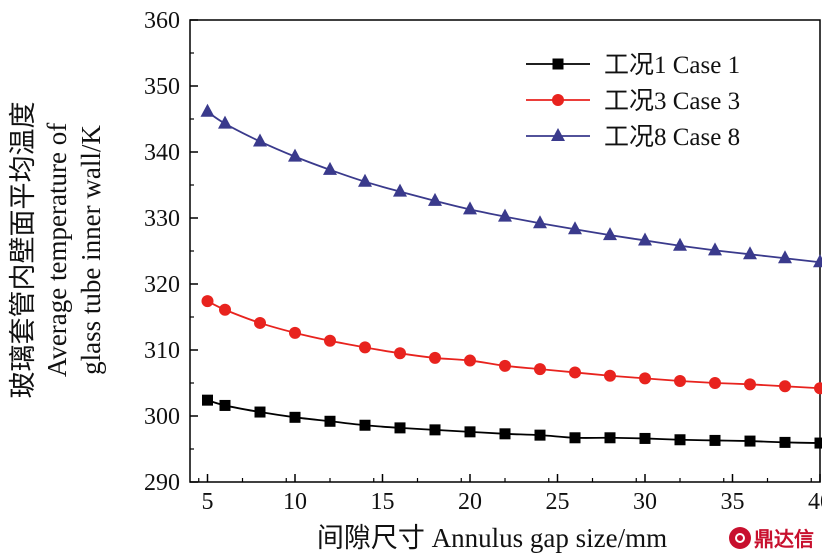 The width and height of the screenshot is (822, 558). What do you see at coordinates (672, 65) in the screenshot?
I see `legend-label: 工况1 Case 1` at bounding box center [672, 65].